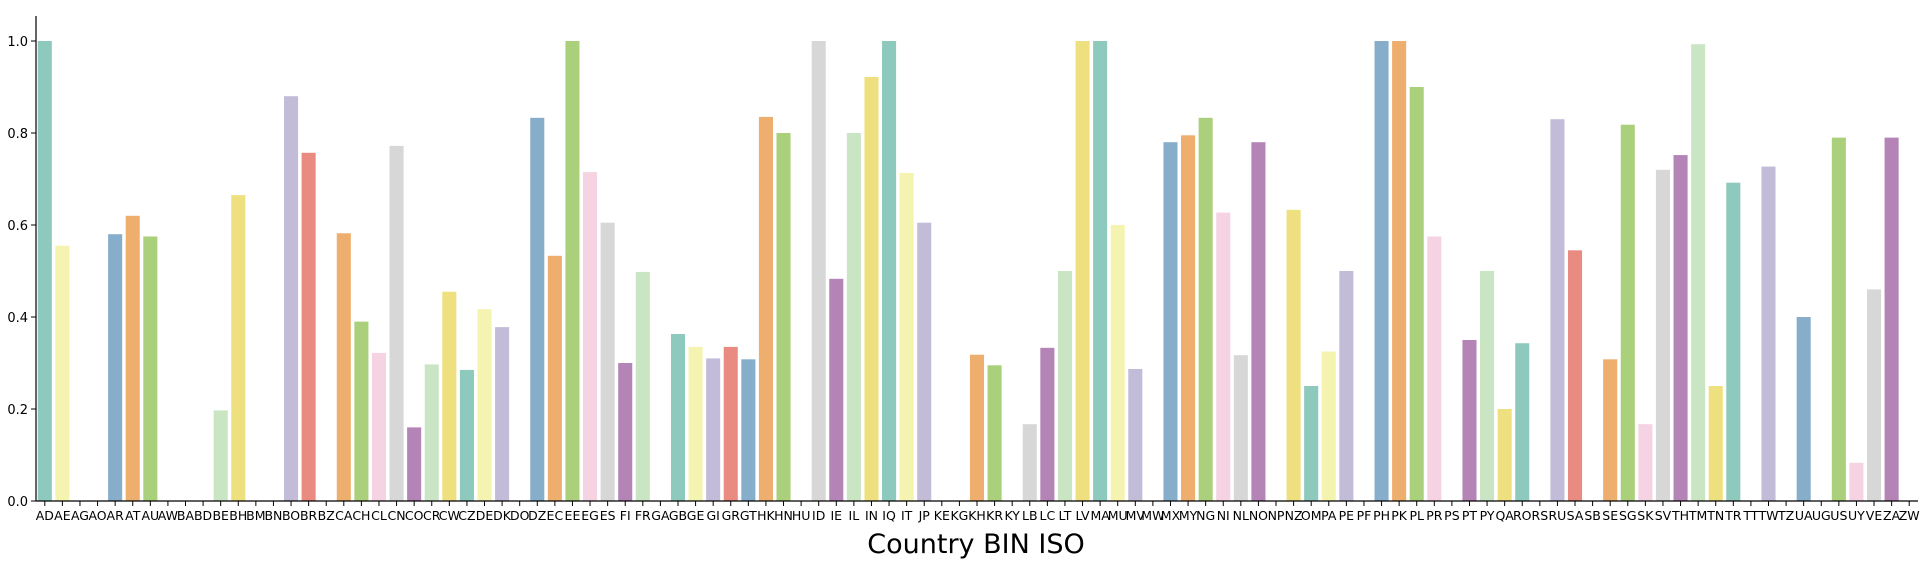 This screenshot has width=1923, height=567. I want to click on bar-ua, so click(1803, 409).